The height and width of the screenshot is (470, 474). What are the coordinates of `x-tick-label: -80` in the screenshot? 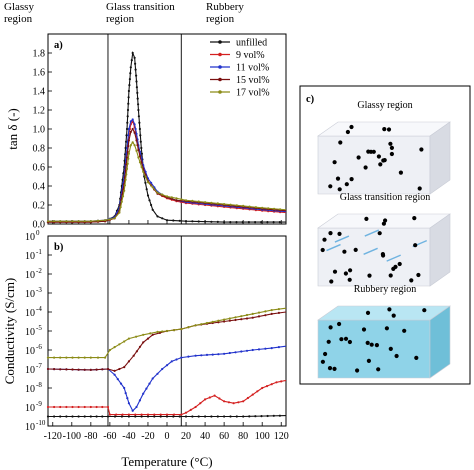 It's located at (90, 436).